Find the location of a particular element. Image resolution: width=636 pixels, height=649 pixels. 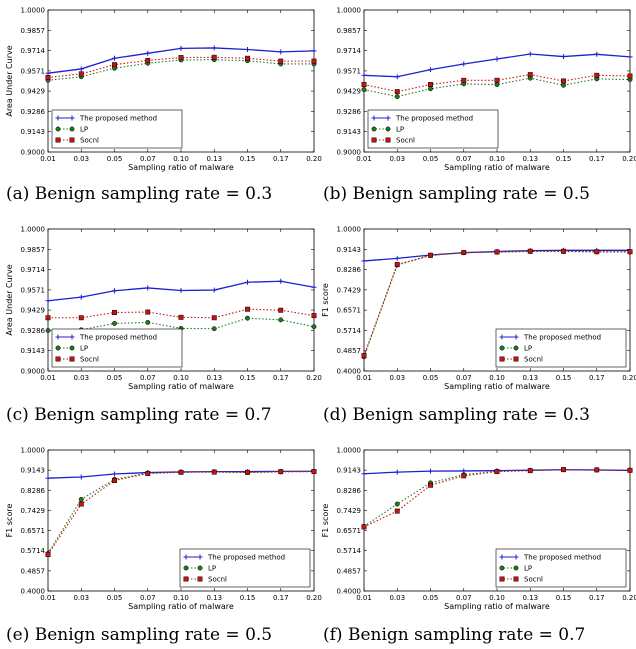

chart-1-xtick-label-6: 0.15 is located at coordinates (564, 159).